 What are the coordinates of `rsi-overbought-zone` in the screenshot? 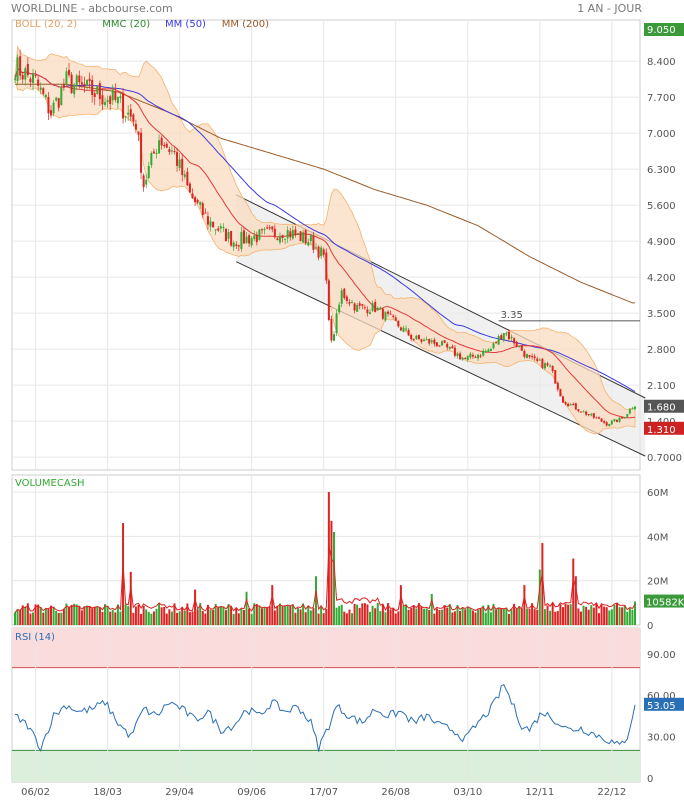 It's located at (326, 648).